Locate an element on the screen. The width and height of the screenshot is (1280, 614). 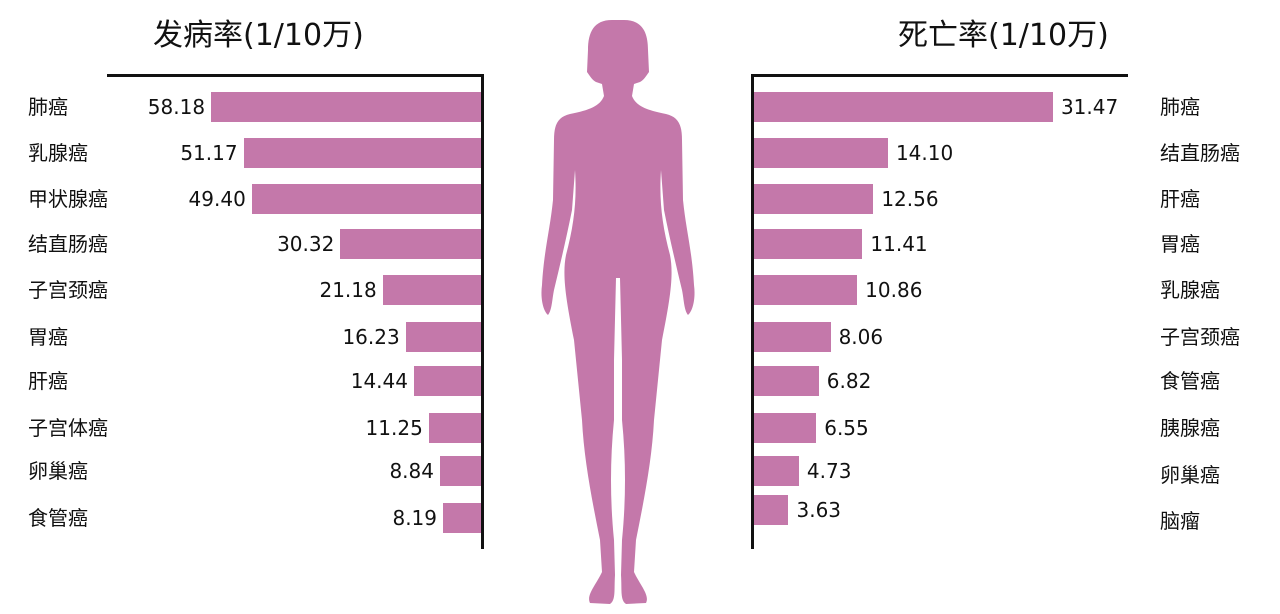
mortality-category-label: 胰腺癌 is located at coordinates (1190, 428).